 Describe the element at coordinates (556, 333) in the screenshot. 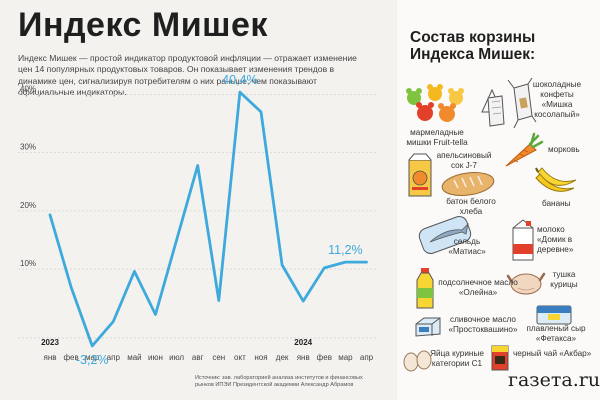

I see `basket-item-label: плавленый сыр «Фетакса»` at that location.